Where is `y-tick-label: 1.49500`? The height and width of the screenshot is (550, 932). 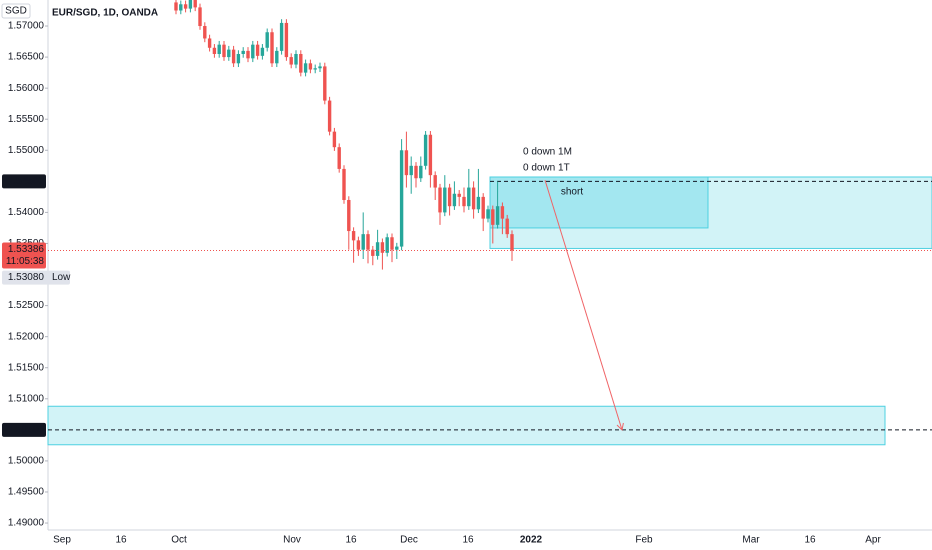
y-tick-label: 1.49500 is located at coordinates (26, 492).